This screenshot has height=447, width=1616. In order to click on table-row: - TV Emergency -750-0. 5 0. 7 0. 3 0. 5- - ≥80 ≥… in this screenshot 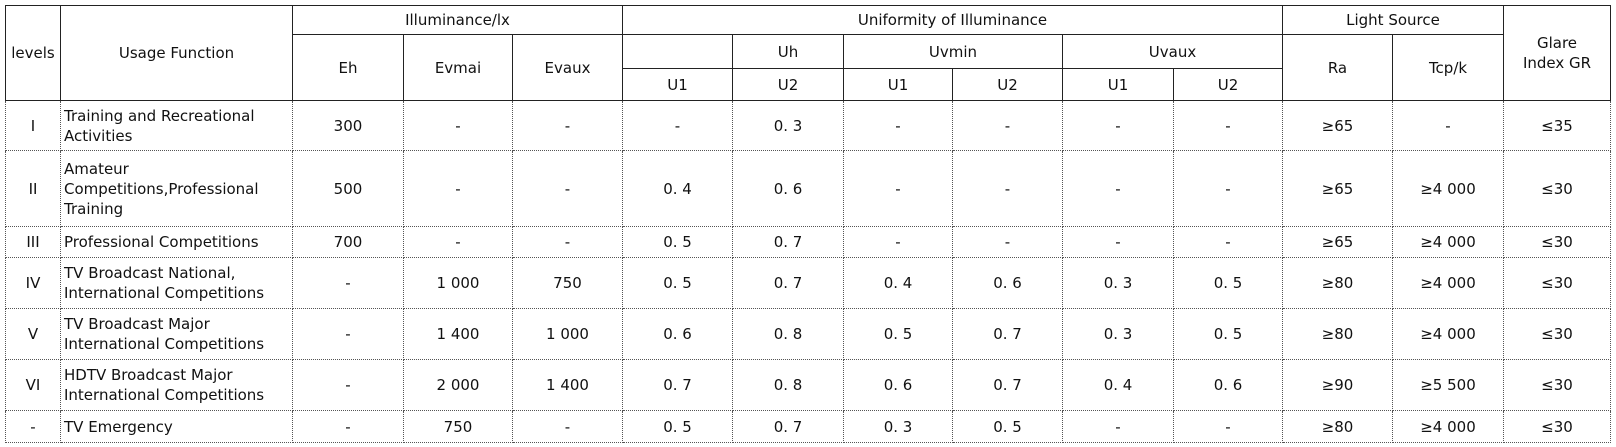, I will do `click(808, 426)`.